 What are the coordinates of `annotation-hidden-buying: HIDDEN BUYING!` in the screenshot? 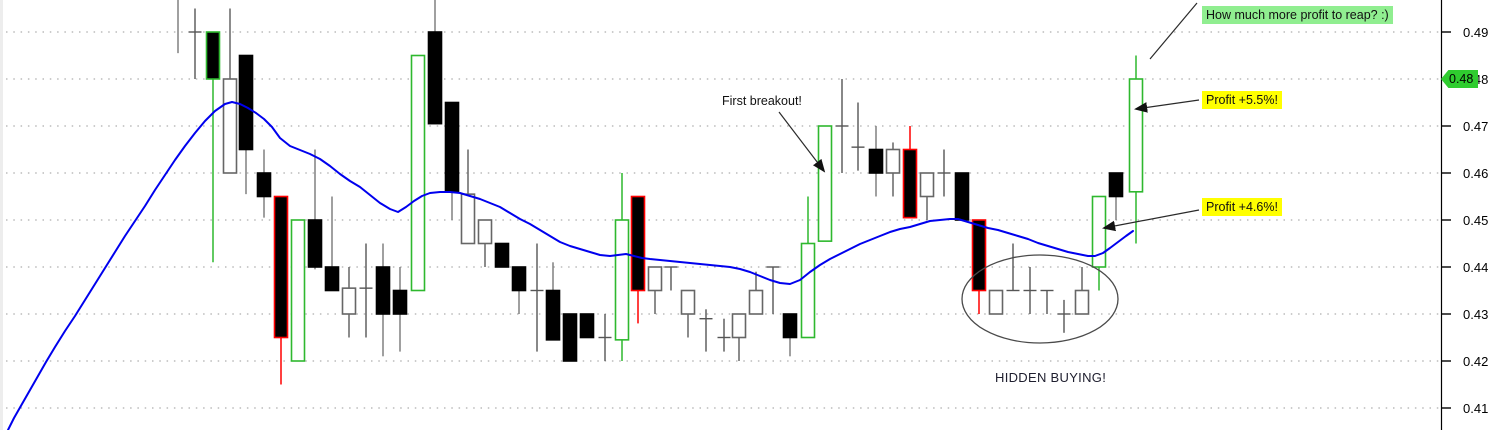 It's located at (1051, 377).